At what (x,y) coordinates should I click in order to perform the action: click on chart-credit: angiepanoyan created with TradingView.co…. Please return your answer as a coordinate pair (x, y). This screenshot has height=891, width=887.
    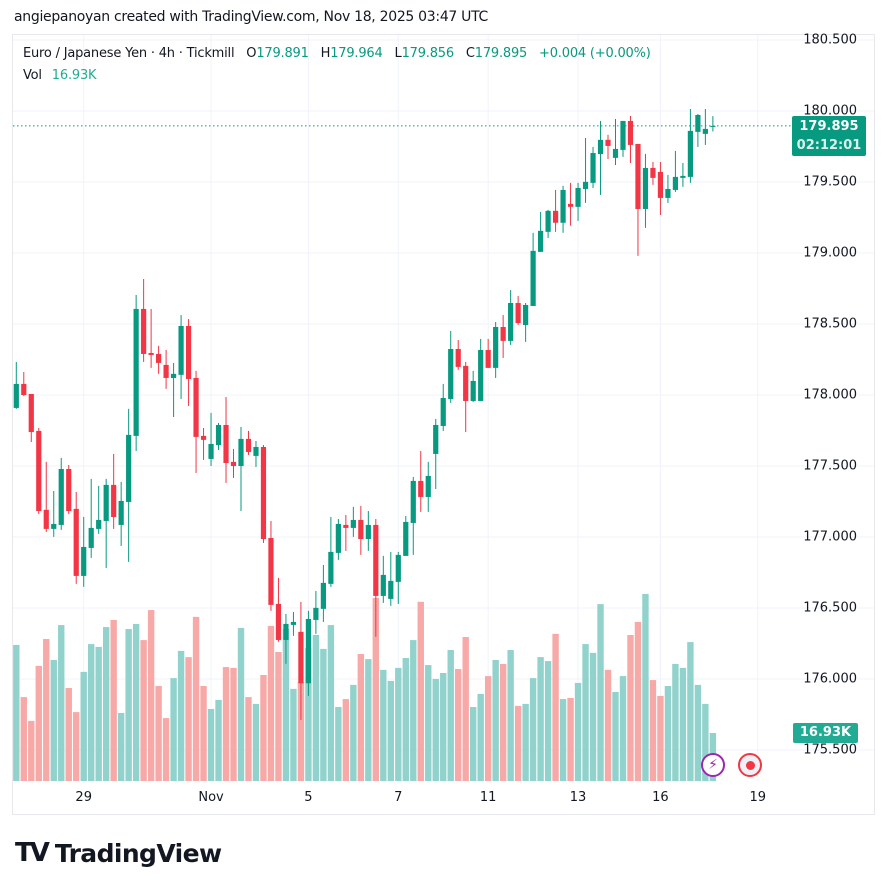
    Looking at the image, I should click on (251, 17).